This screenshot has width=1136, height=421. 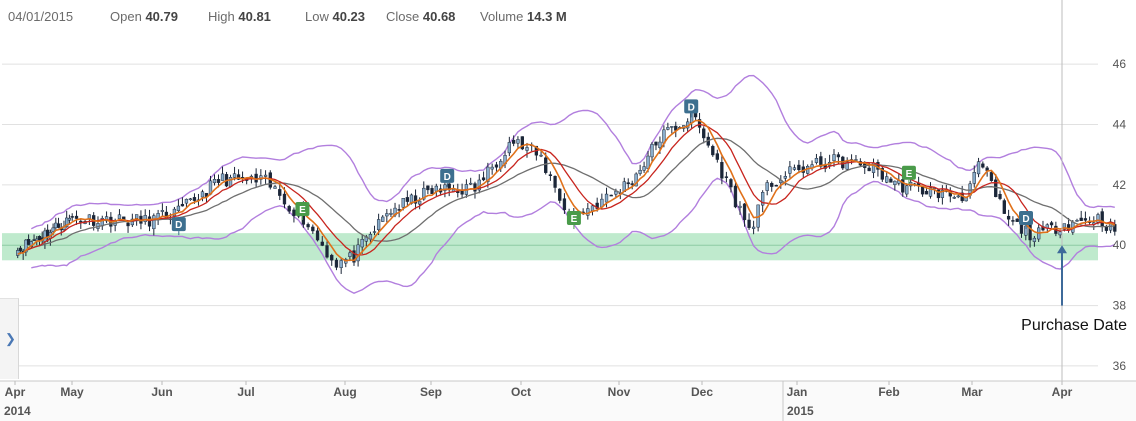 I want to click on marker-label: D, so click(x=447, y=177).